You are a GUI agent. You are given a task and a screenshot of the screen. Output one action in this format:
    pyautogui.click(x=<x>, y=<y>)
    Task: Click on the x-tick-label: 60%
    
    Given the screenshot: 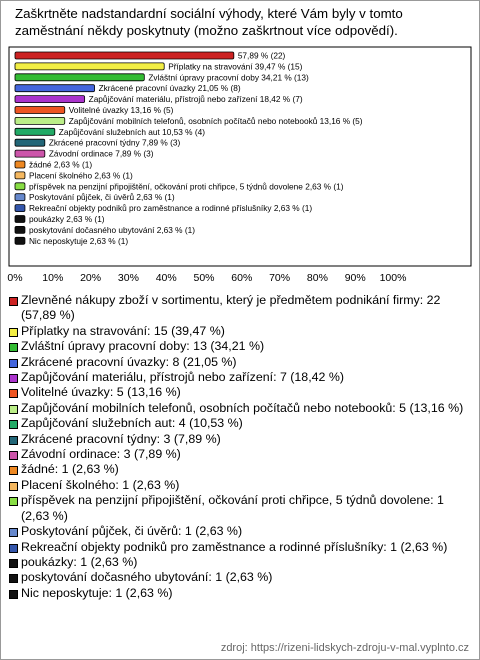 What is the action you would take?
    pyautogui.click(x=241, y=278)
    